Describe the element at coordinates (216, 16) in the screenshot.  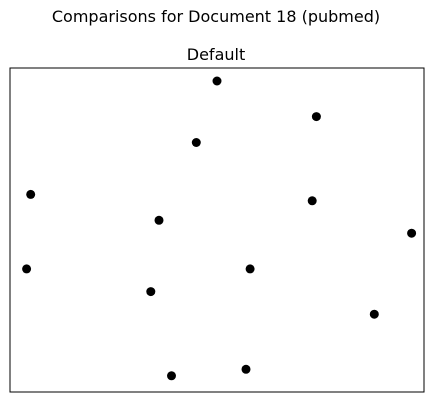
I see `figure-suptitle: Comparisons for Document 18 (pubmed)` at that location.